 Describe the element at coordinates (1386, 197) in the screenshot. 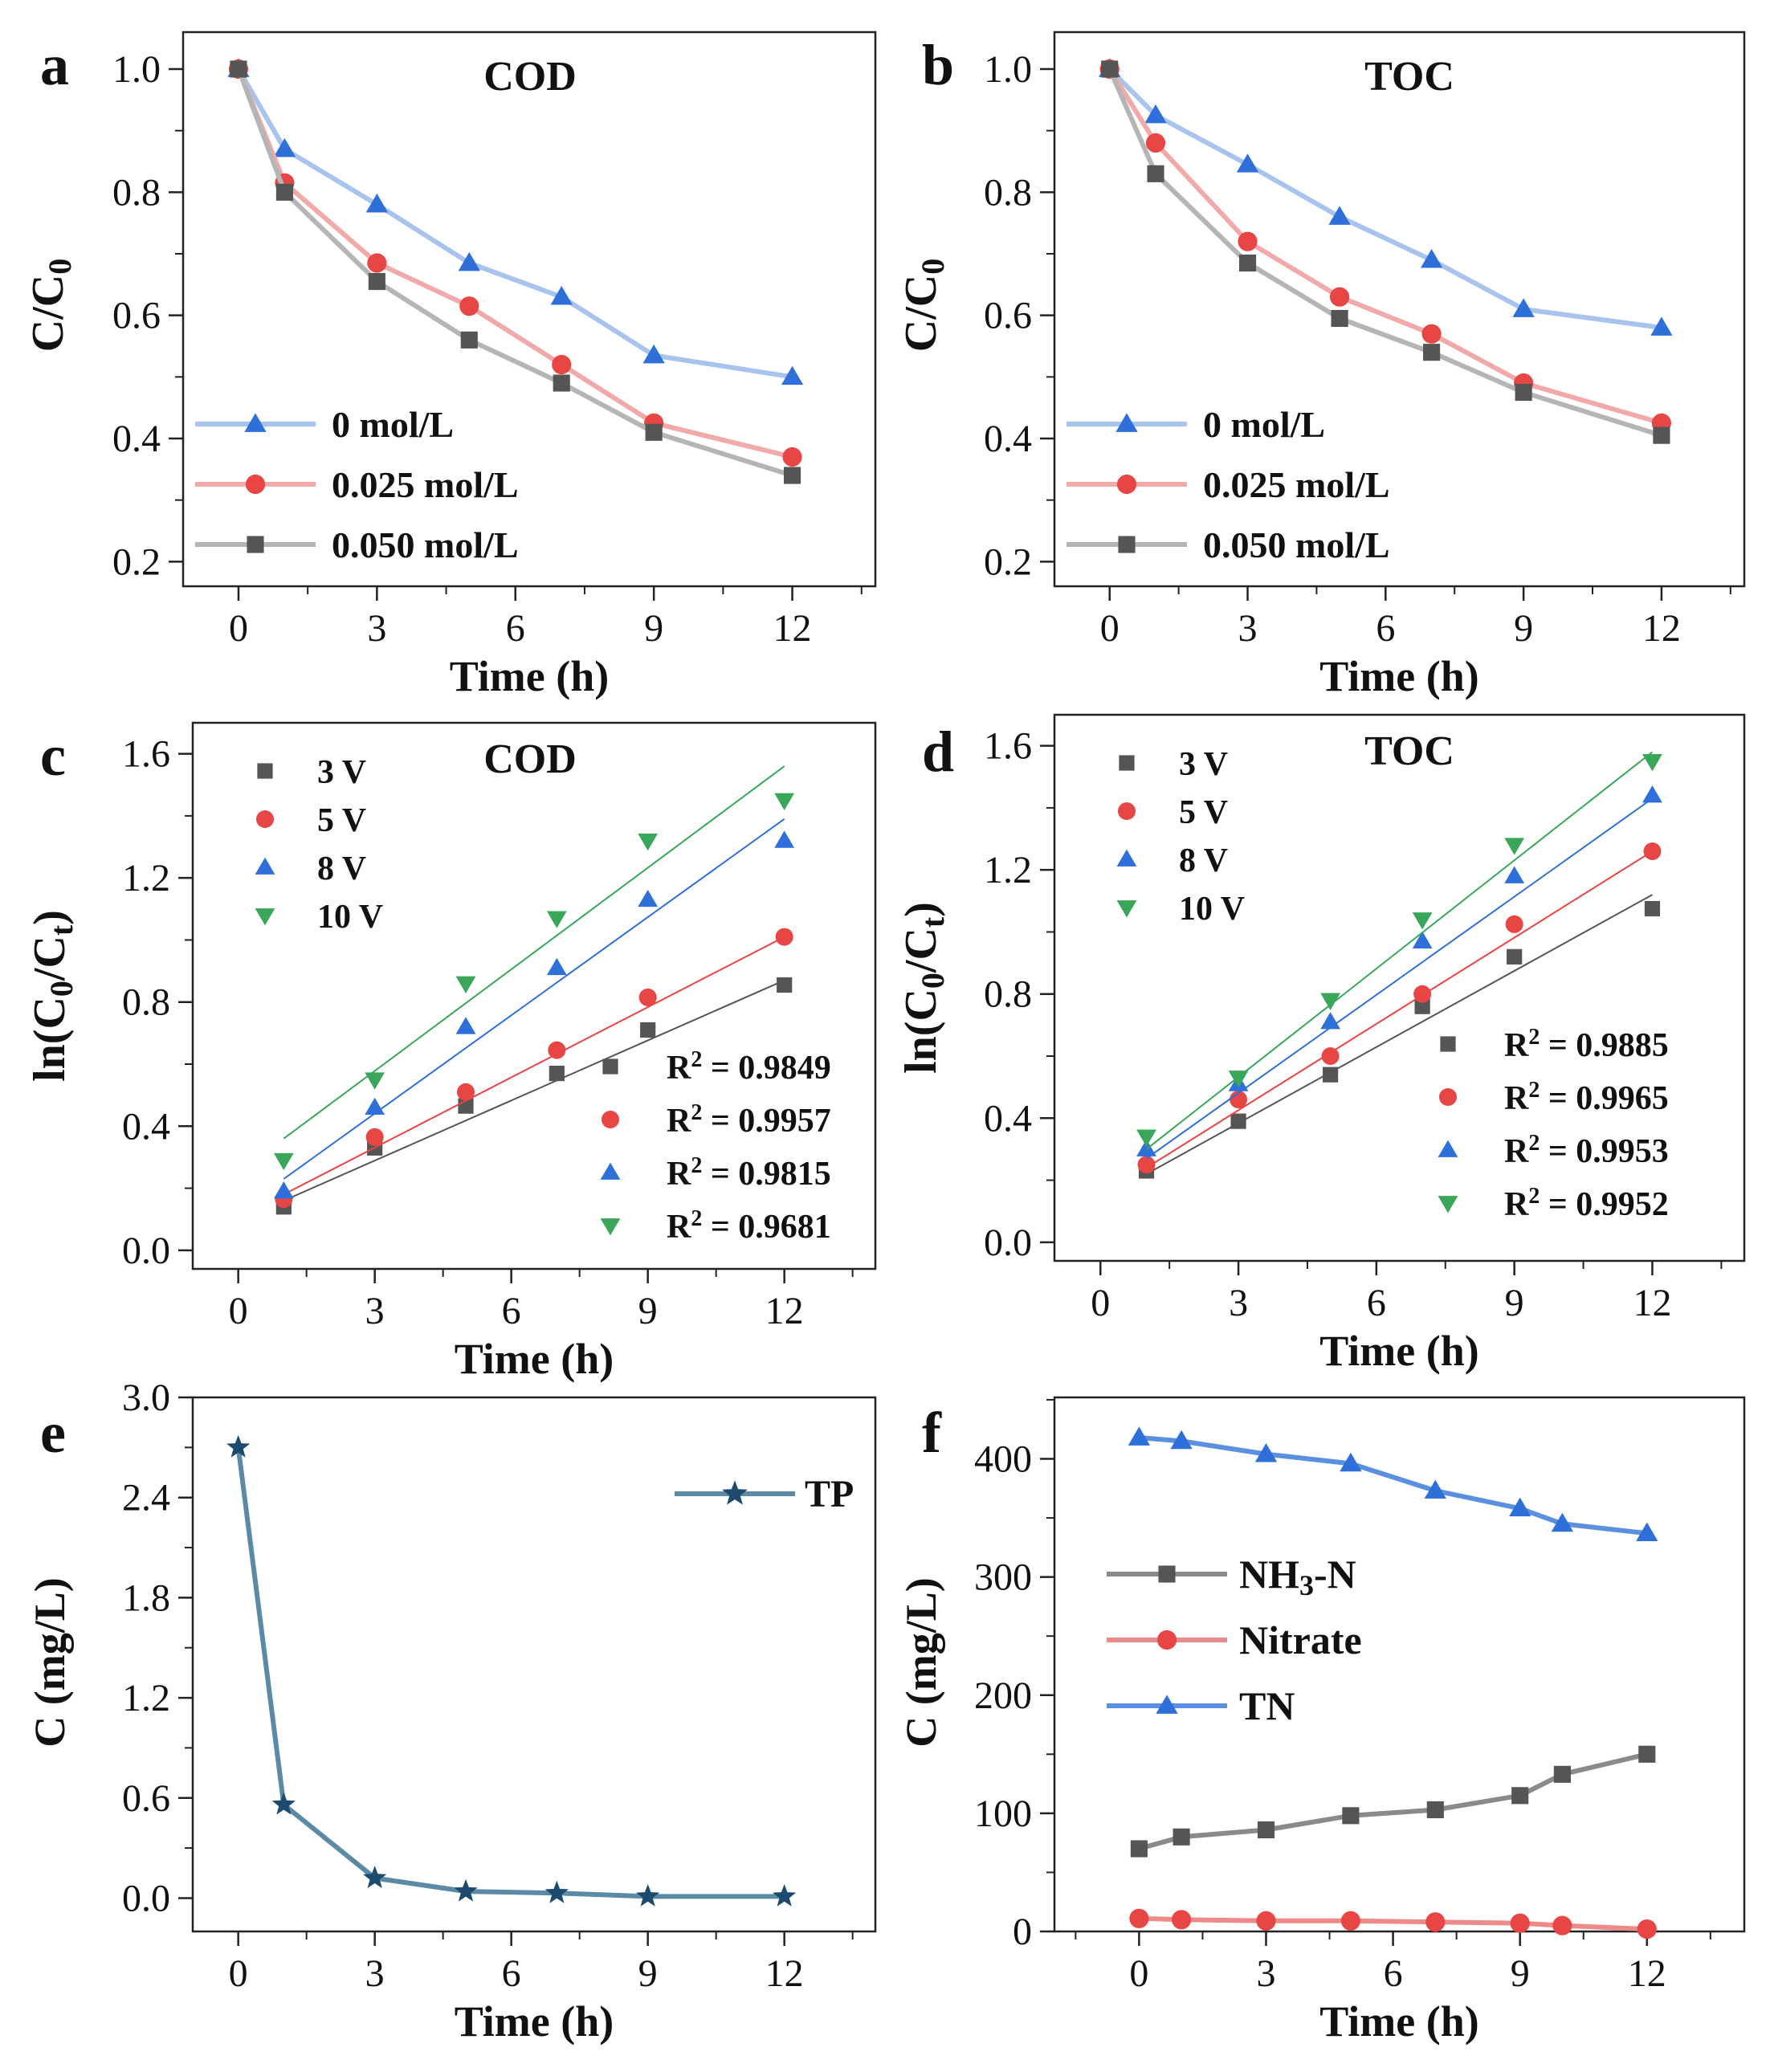

I see `series-0-mol-l` at that location.